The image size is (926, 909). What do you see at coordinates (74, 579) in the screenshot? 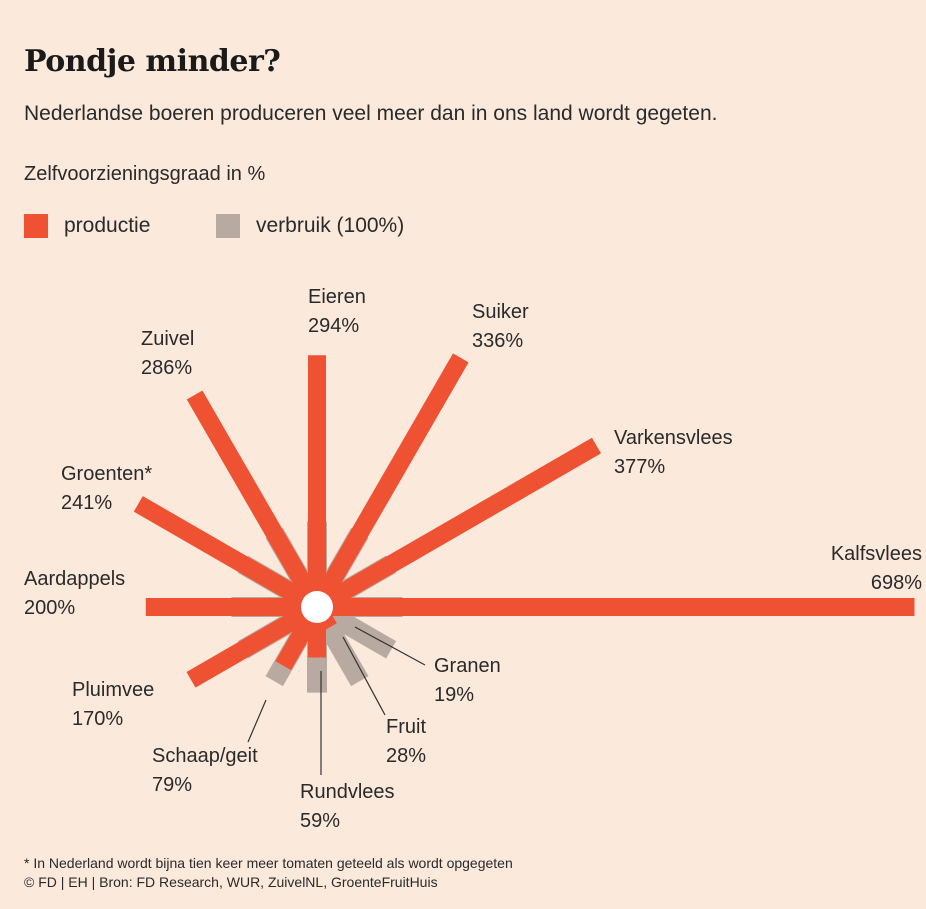
I see `category-label-aardappels: Aardappels` at bounding box center [74, 579].